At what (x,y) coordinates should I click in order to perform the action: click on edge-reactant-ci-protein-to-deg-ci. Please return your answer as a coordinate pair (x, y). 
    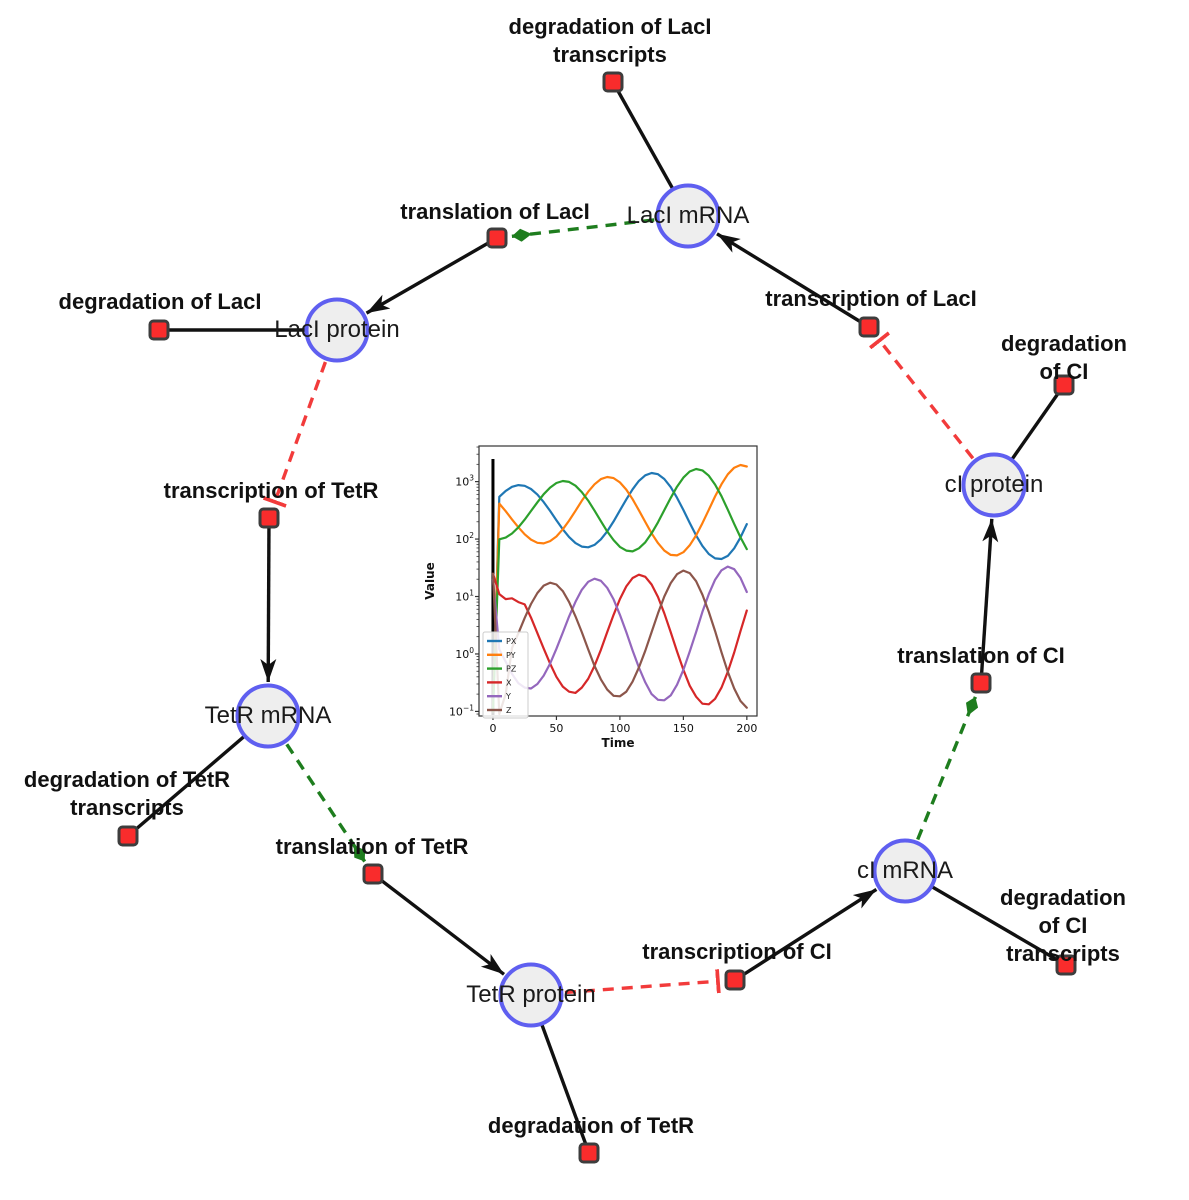
    Looking at the image, I should click on (1029, 435).